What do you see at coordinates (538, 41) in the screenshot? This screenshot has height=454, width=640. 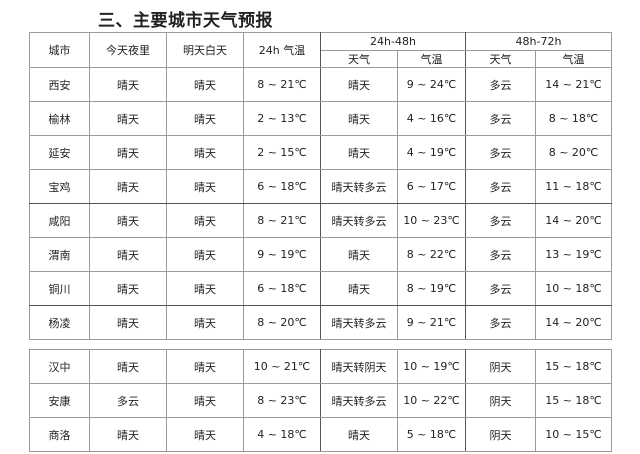 I see `header-group-48-72h: 48h-72h` at bounding box center [538, 41].